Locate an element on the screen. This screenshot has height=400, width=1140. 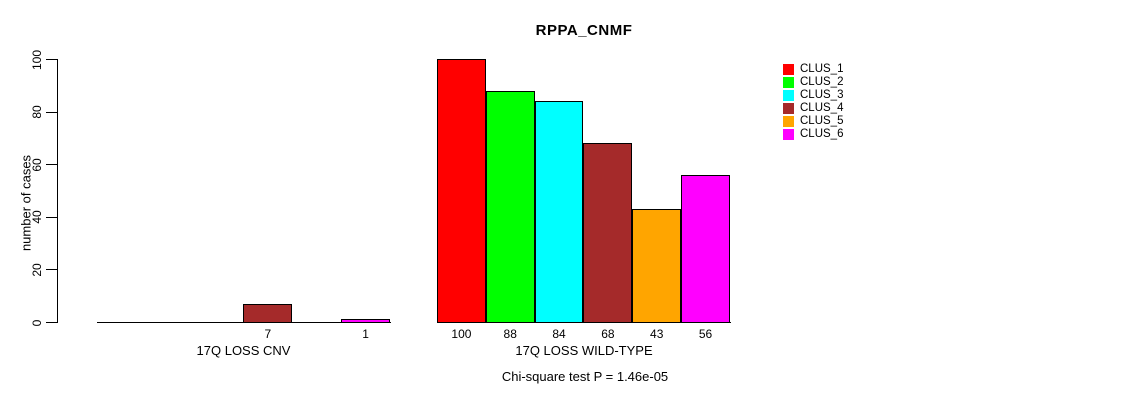
legend-item: CLUS_6 is located at coordinates (813, 134).